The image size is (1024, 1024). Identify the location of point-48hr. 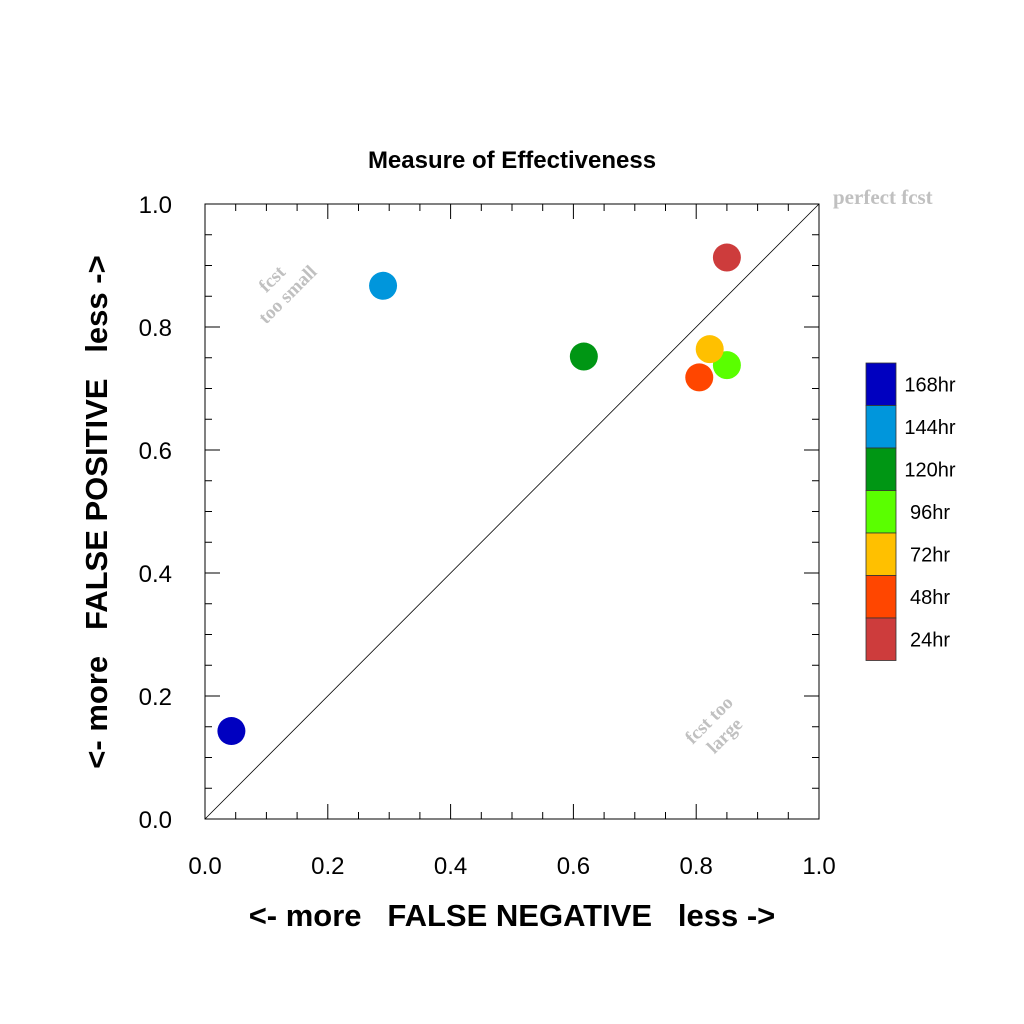
(699, 377).